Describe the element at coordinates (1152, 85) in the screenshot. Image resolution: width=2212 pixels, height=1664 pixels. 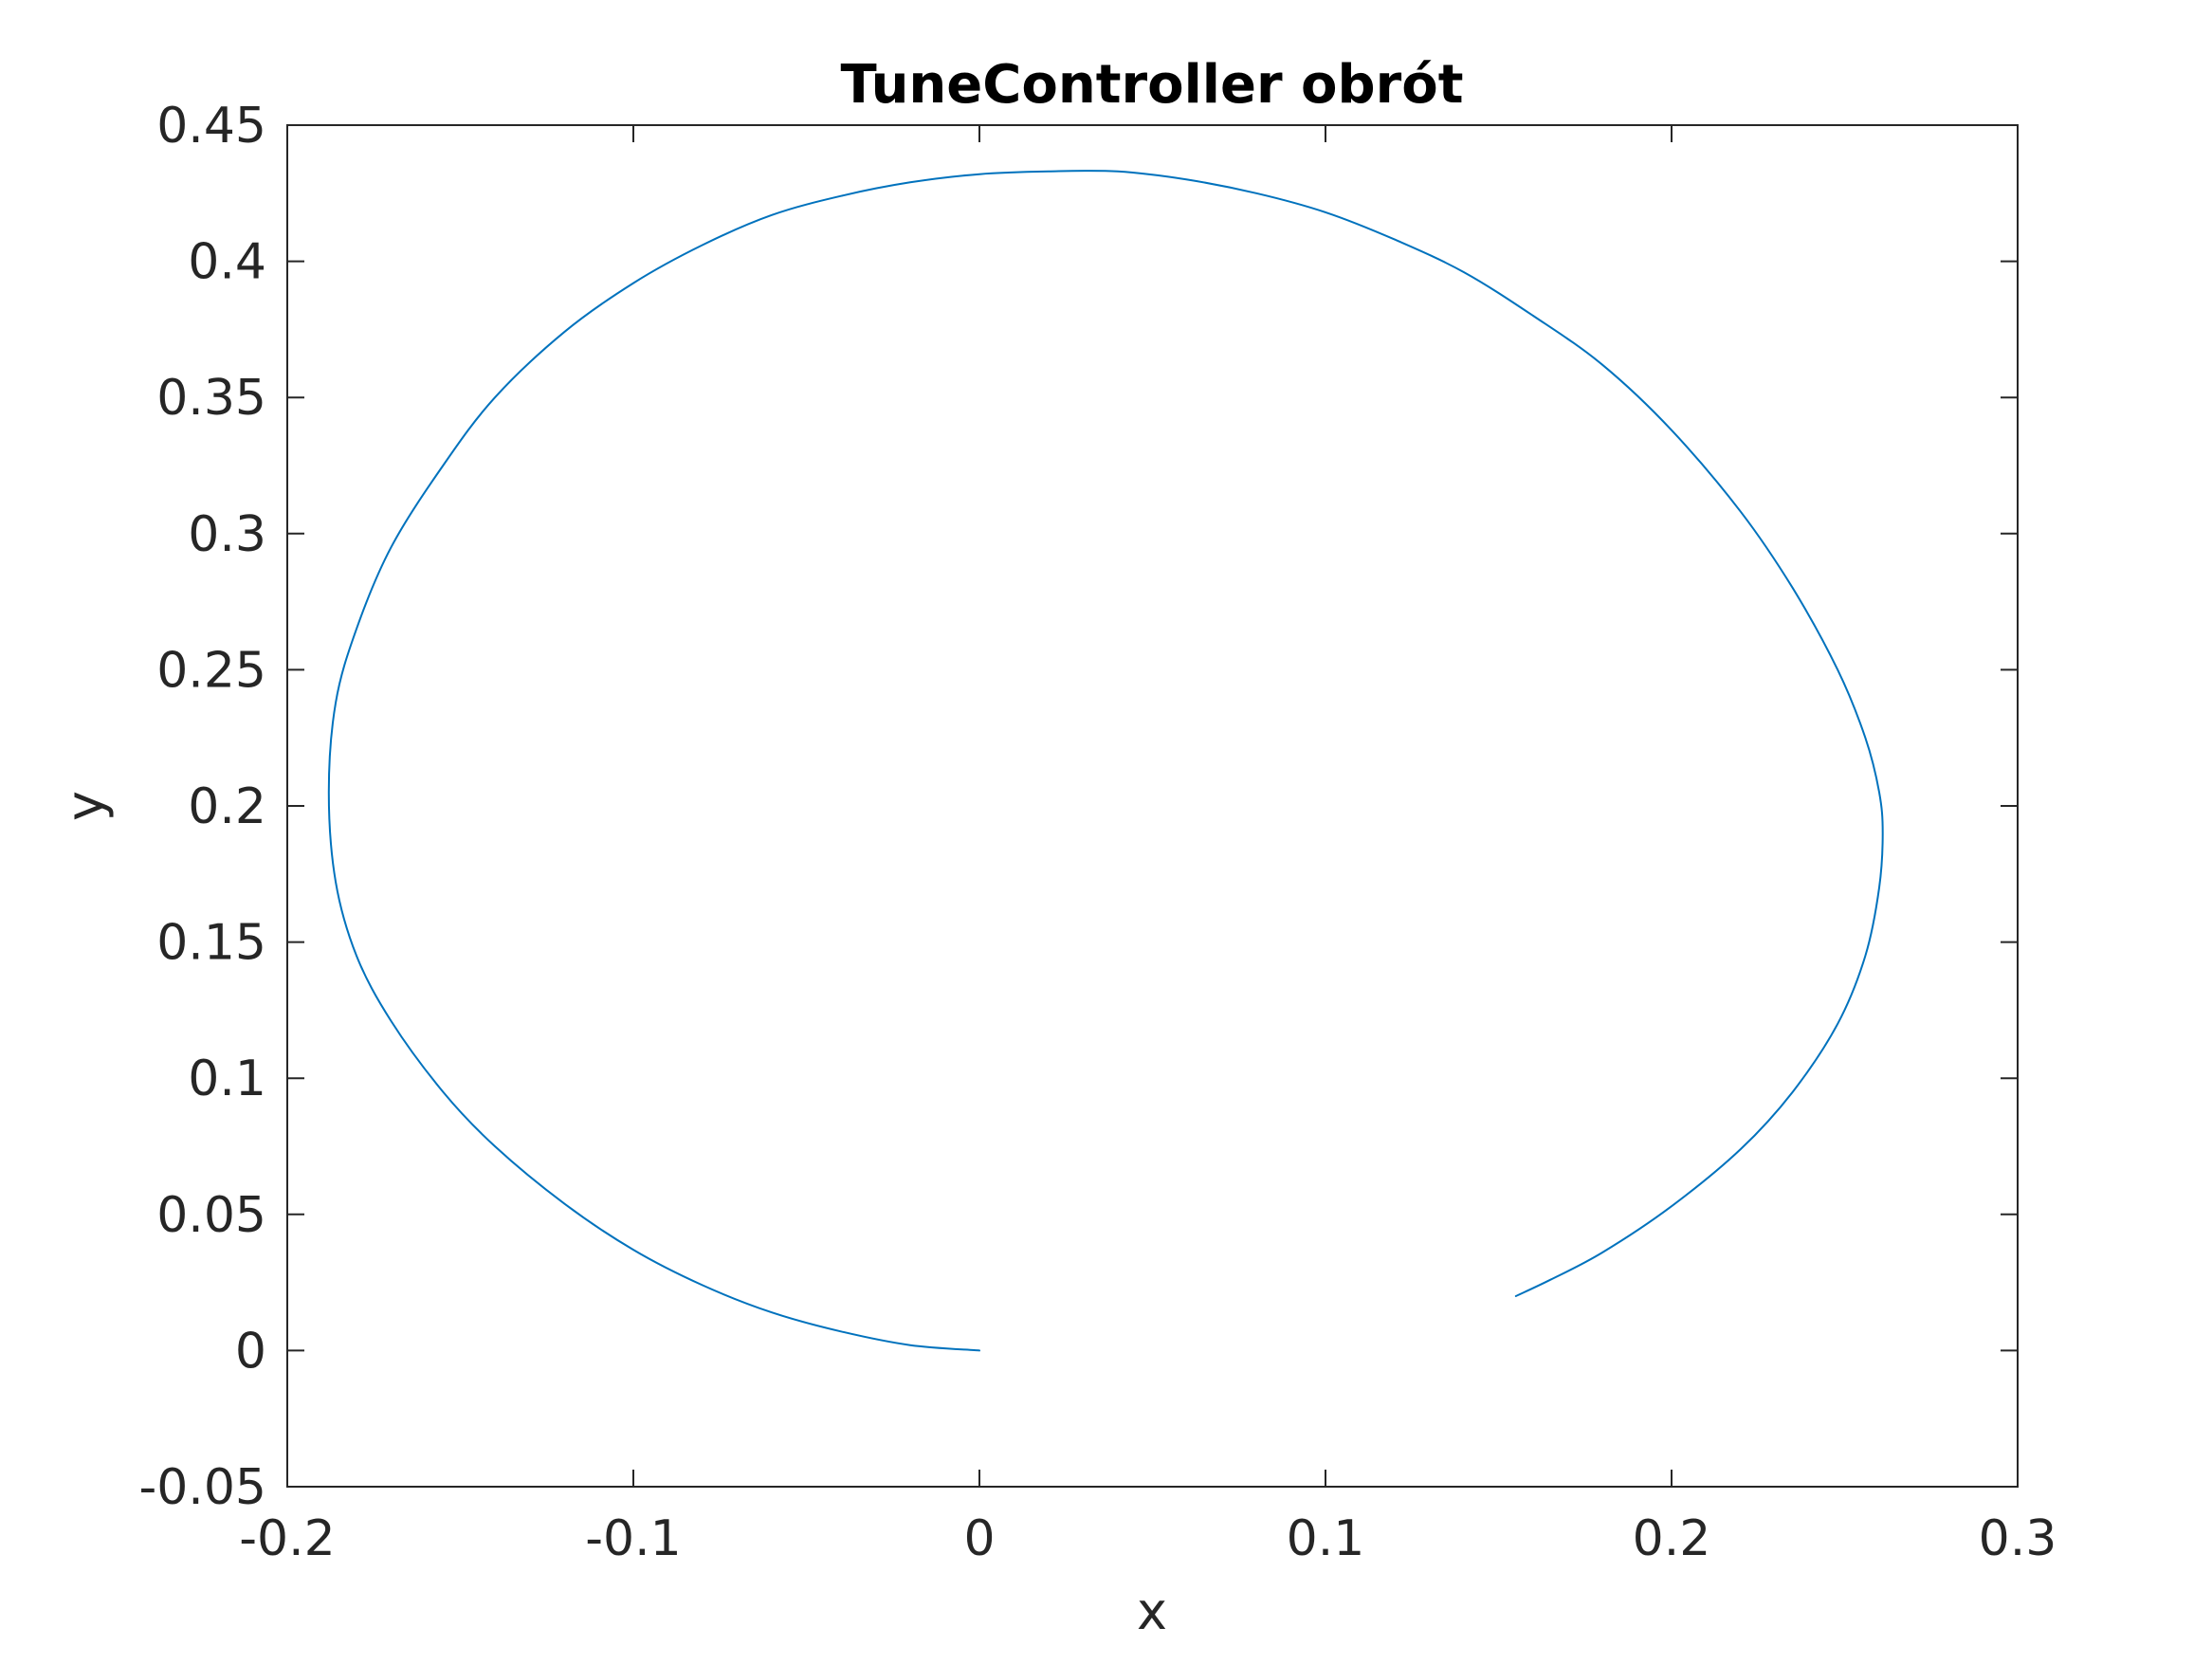
I see `chart-title: TuneController obrót` at that location.